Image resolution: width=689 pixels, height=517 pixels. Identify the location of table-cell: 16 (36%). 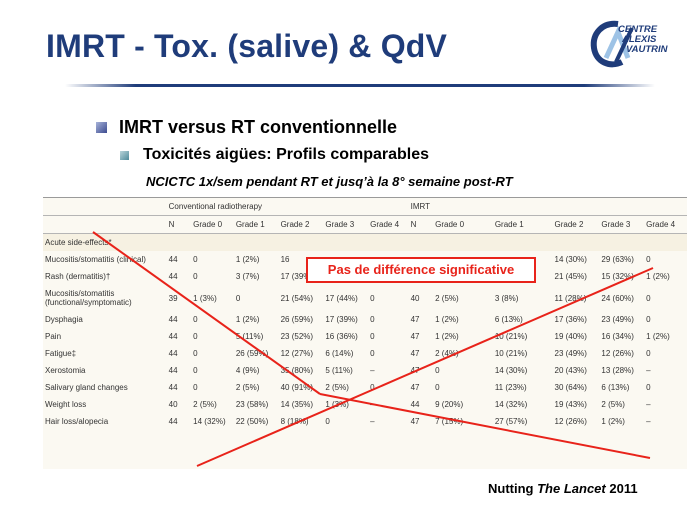
(341, 336).